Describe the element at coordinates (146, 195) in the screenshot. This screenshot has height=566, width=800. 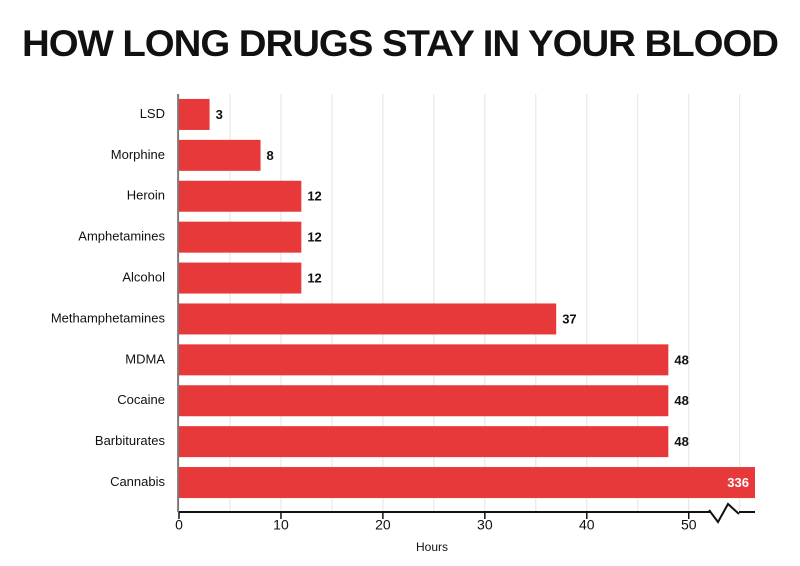
I see `y-tick-label: Heroin` at that location.